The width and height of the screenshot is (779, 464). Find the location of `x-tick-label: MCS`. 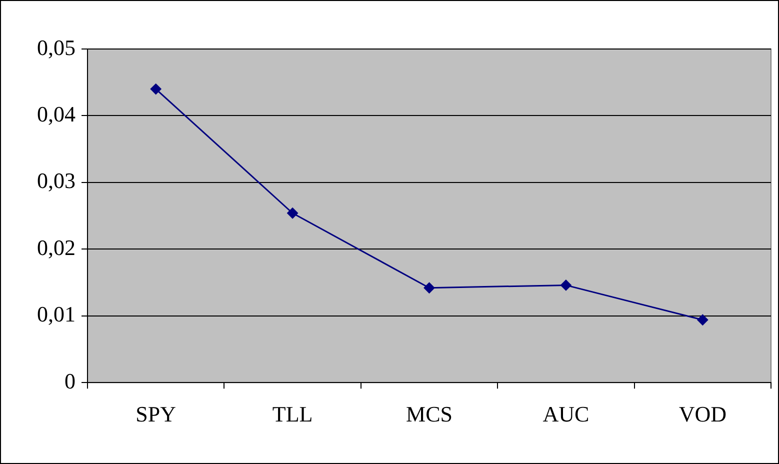

x-tick-label: MCS is located at coordinates (429, 414).